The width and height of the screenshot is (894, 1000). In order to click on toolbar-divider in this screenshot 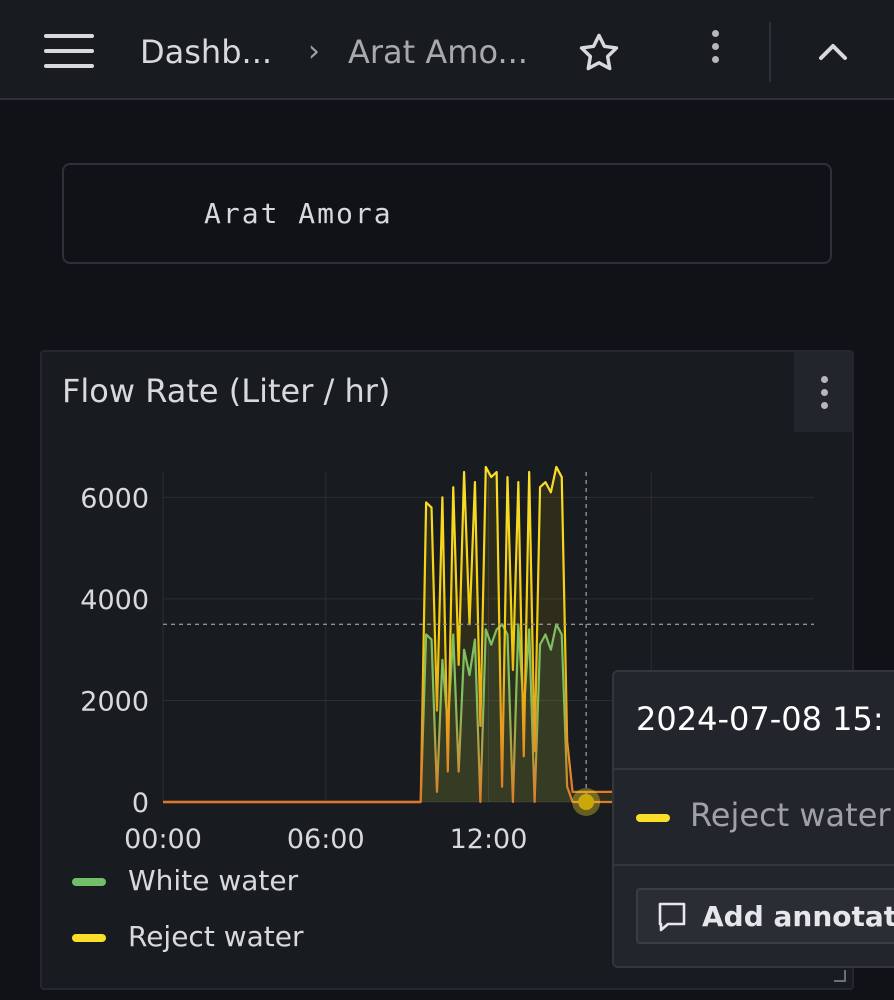, I will do `click(770, 52)`.